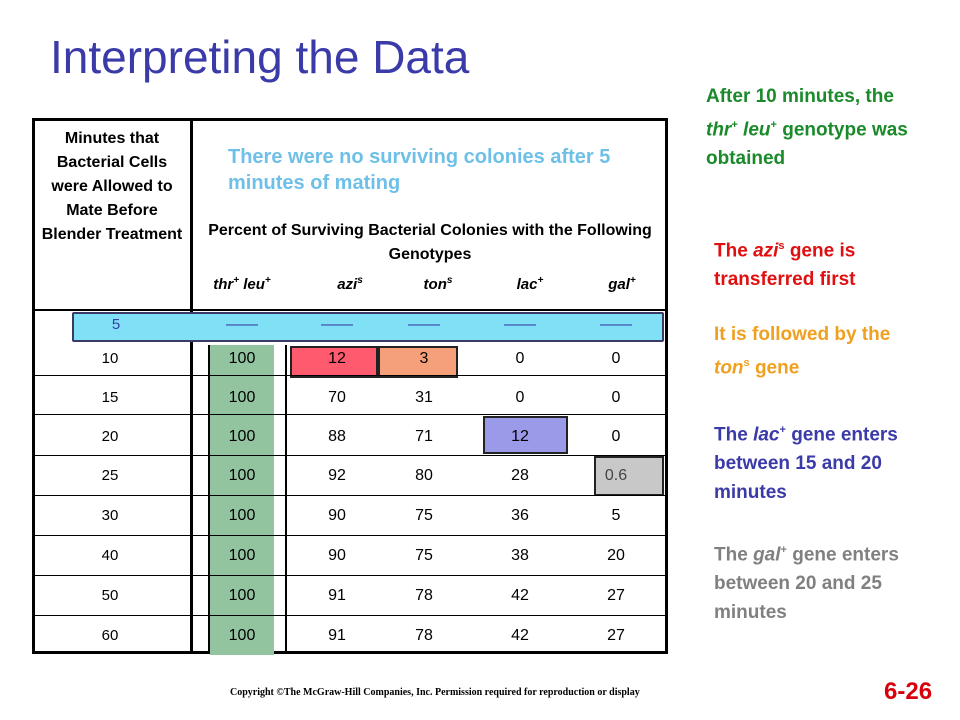 The image size is (960, 720). I want to click on genotype-header-gal: gal+, so click(622, 284).